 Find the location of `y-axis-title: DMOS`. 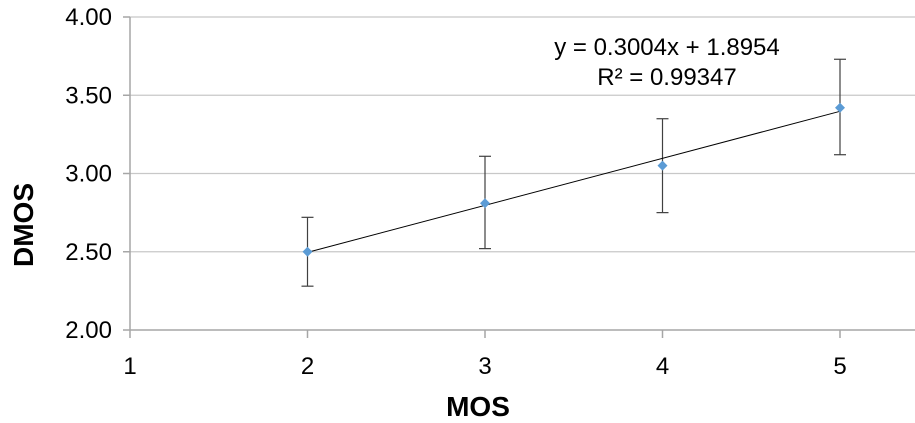

y-axis-title: DMOS is located at coordinates (23, 225).